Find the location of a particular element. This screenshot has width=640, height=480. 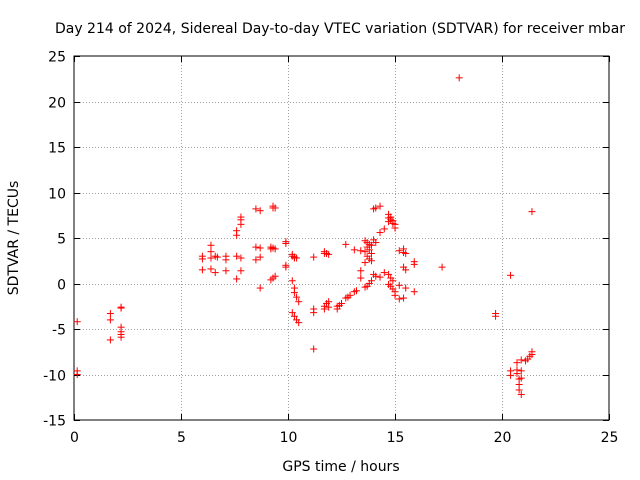

x-tick-label: 0 is located at coordinates (74, 438).